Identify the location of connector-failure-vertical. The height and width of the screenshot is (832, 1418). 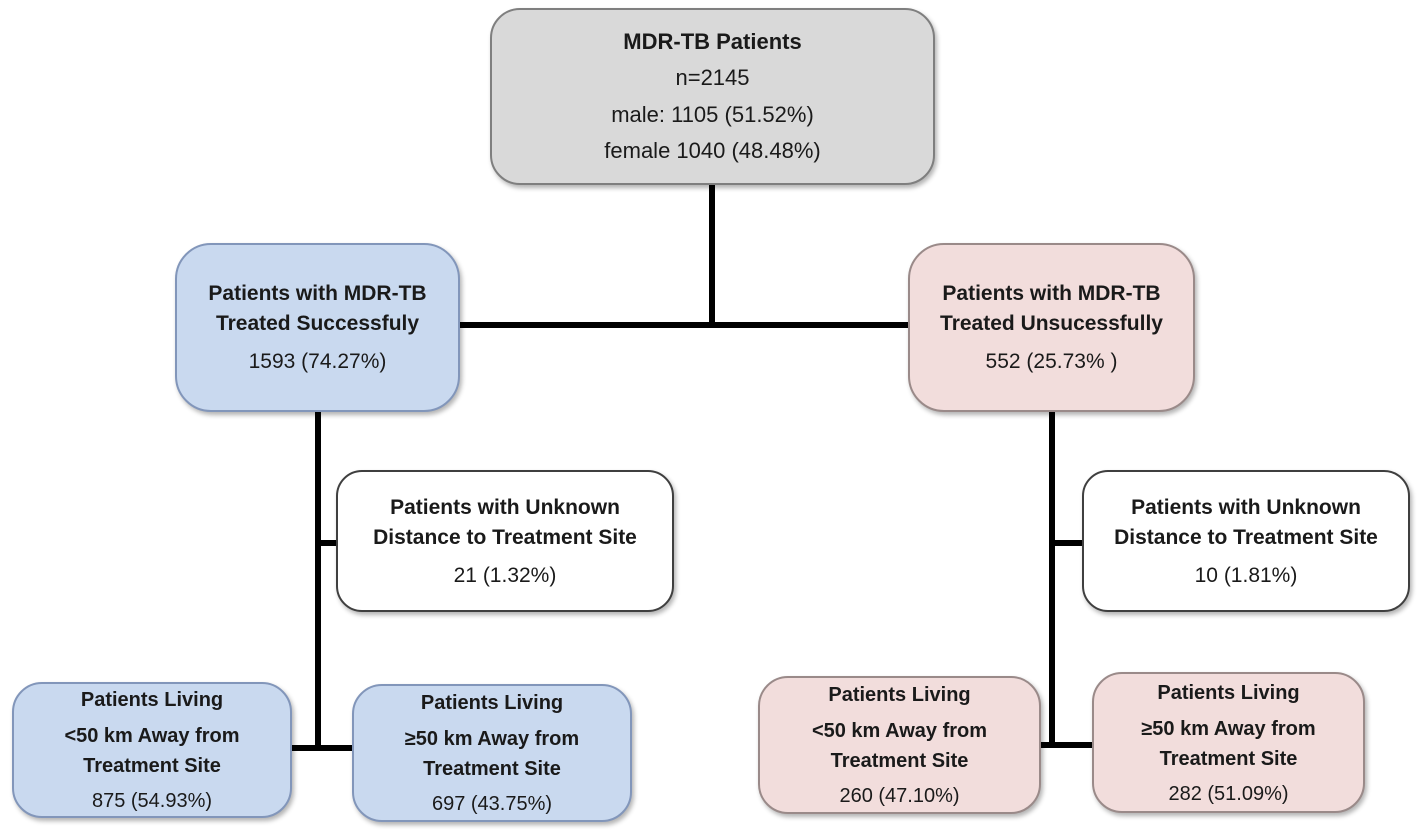
(1052, 579).